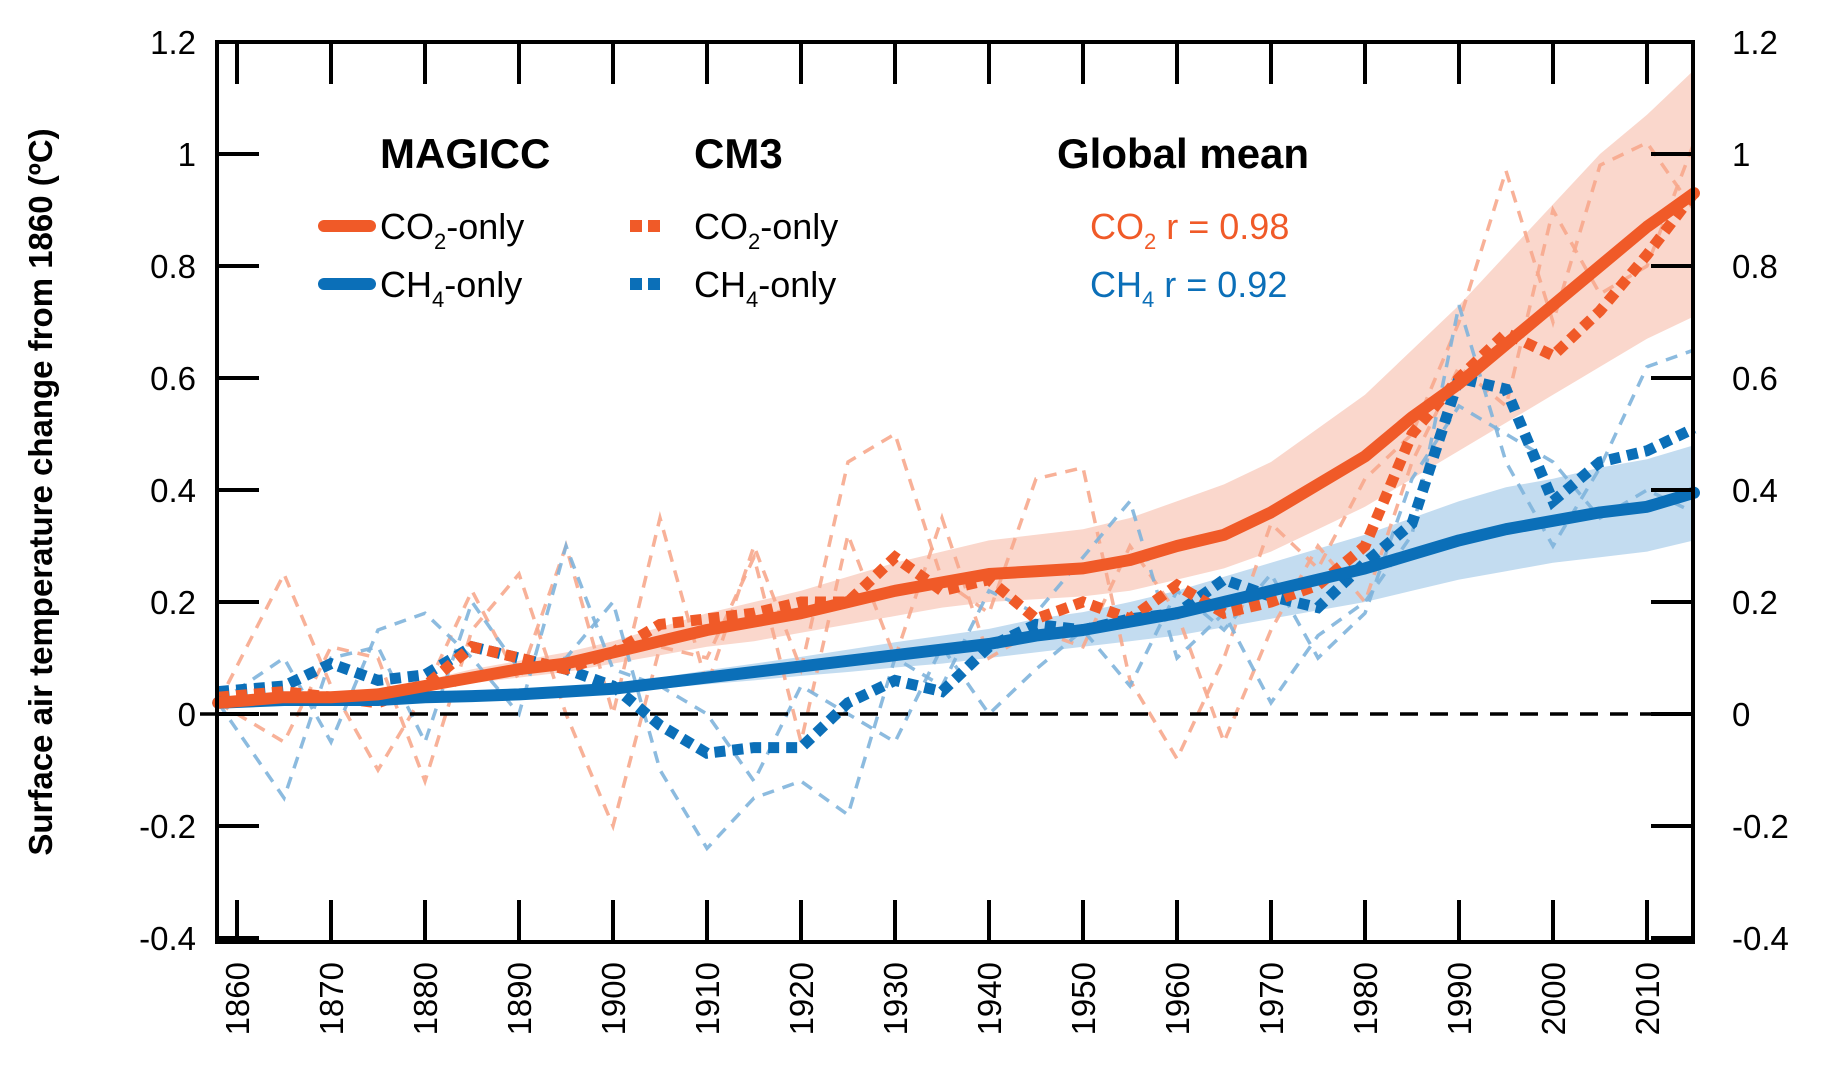  Describe the element at coordinates (465, 153) in the screenshot. I see `legend-heading-magicc: MAGICC` at that location.